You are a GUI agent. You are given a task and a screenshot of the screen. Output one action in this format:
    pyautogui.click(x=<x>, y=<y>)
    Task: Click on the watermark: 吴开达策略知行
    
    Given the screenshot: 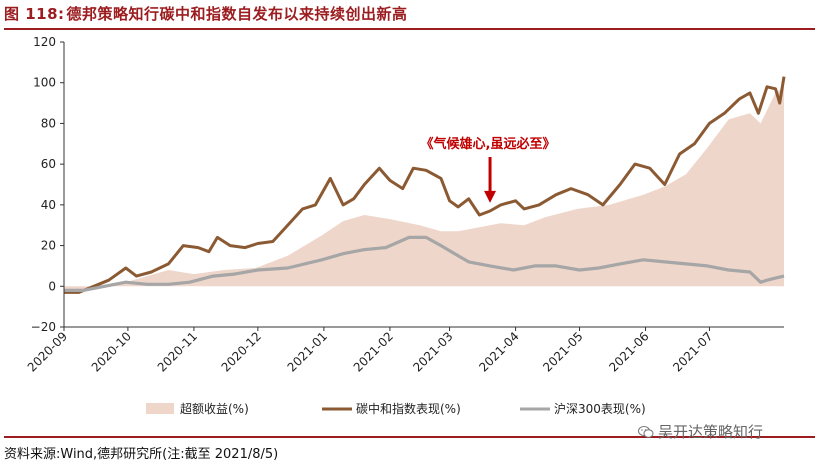 What is the action you would take?
    pyautogui.click(x=700, y=431)
    